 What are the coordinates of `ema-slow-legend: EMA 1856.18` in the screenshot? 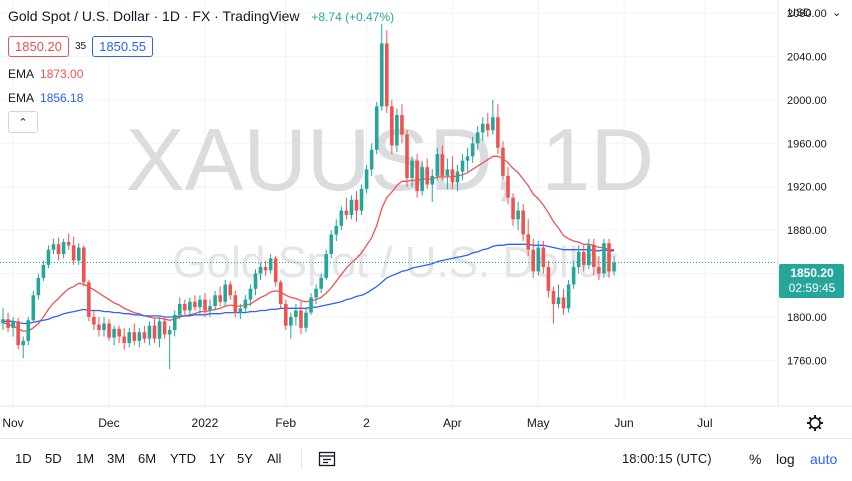 It's located at (45, 98).